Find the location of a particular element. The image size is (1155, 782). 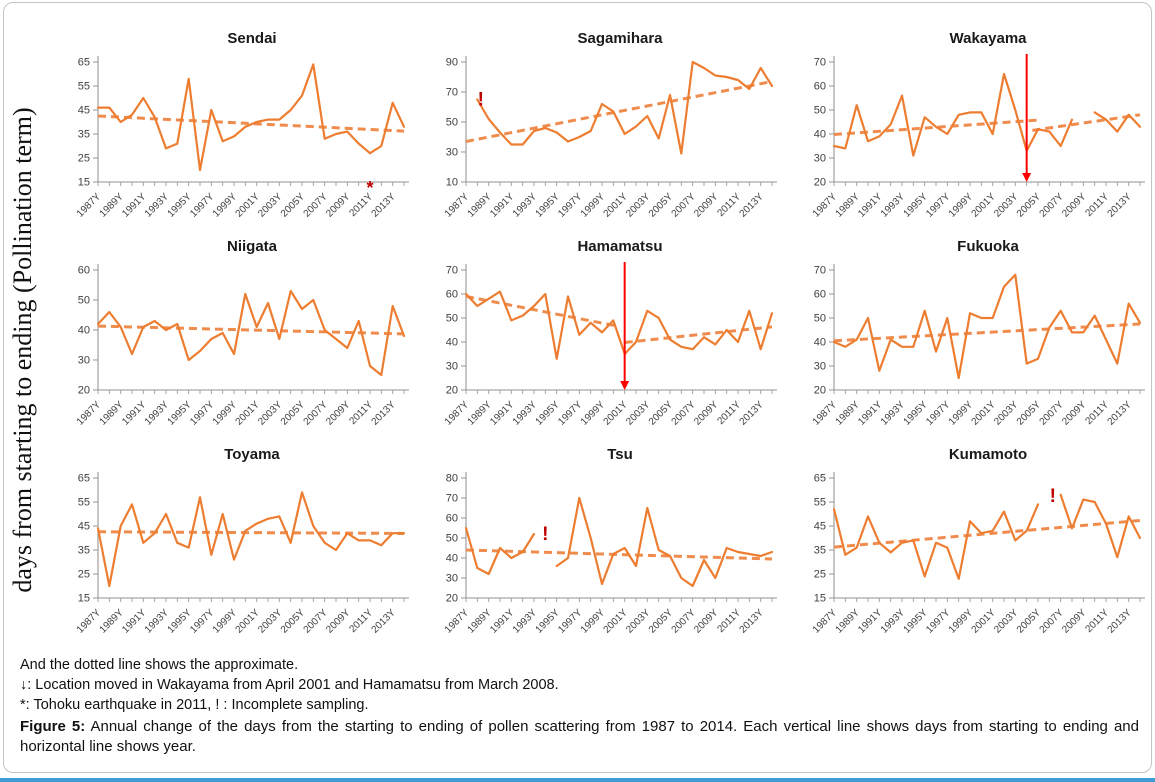

chart-title-hamamatsu: Hamamatsu is located at coordinates (620, 246).